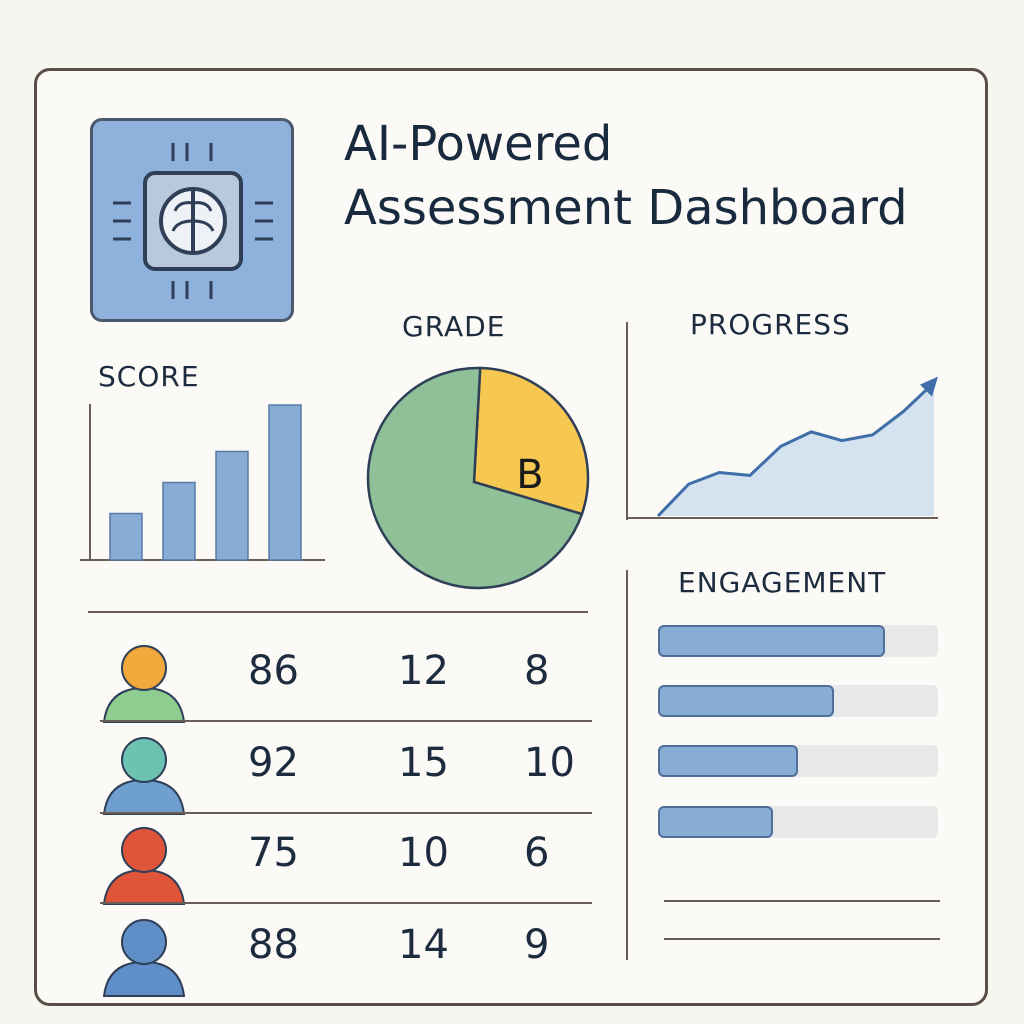 The height and width of the screenshot is (1024, 1024). What do you see at coordinates (273, 763) in the screenshot?
I see `table-cell: 92` at bounding box center [273, 763].